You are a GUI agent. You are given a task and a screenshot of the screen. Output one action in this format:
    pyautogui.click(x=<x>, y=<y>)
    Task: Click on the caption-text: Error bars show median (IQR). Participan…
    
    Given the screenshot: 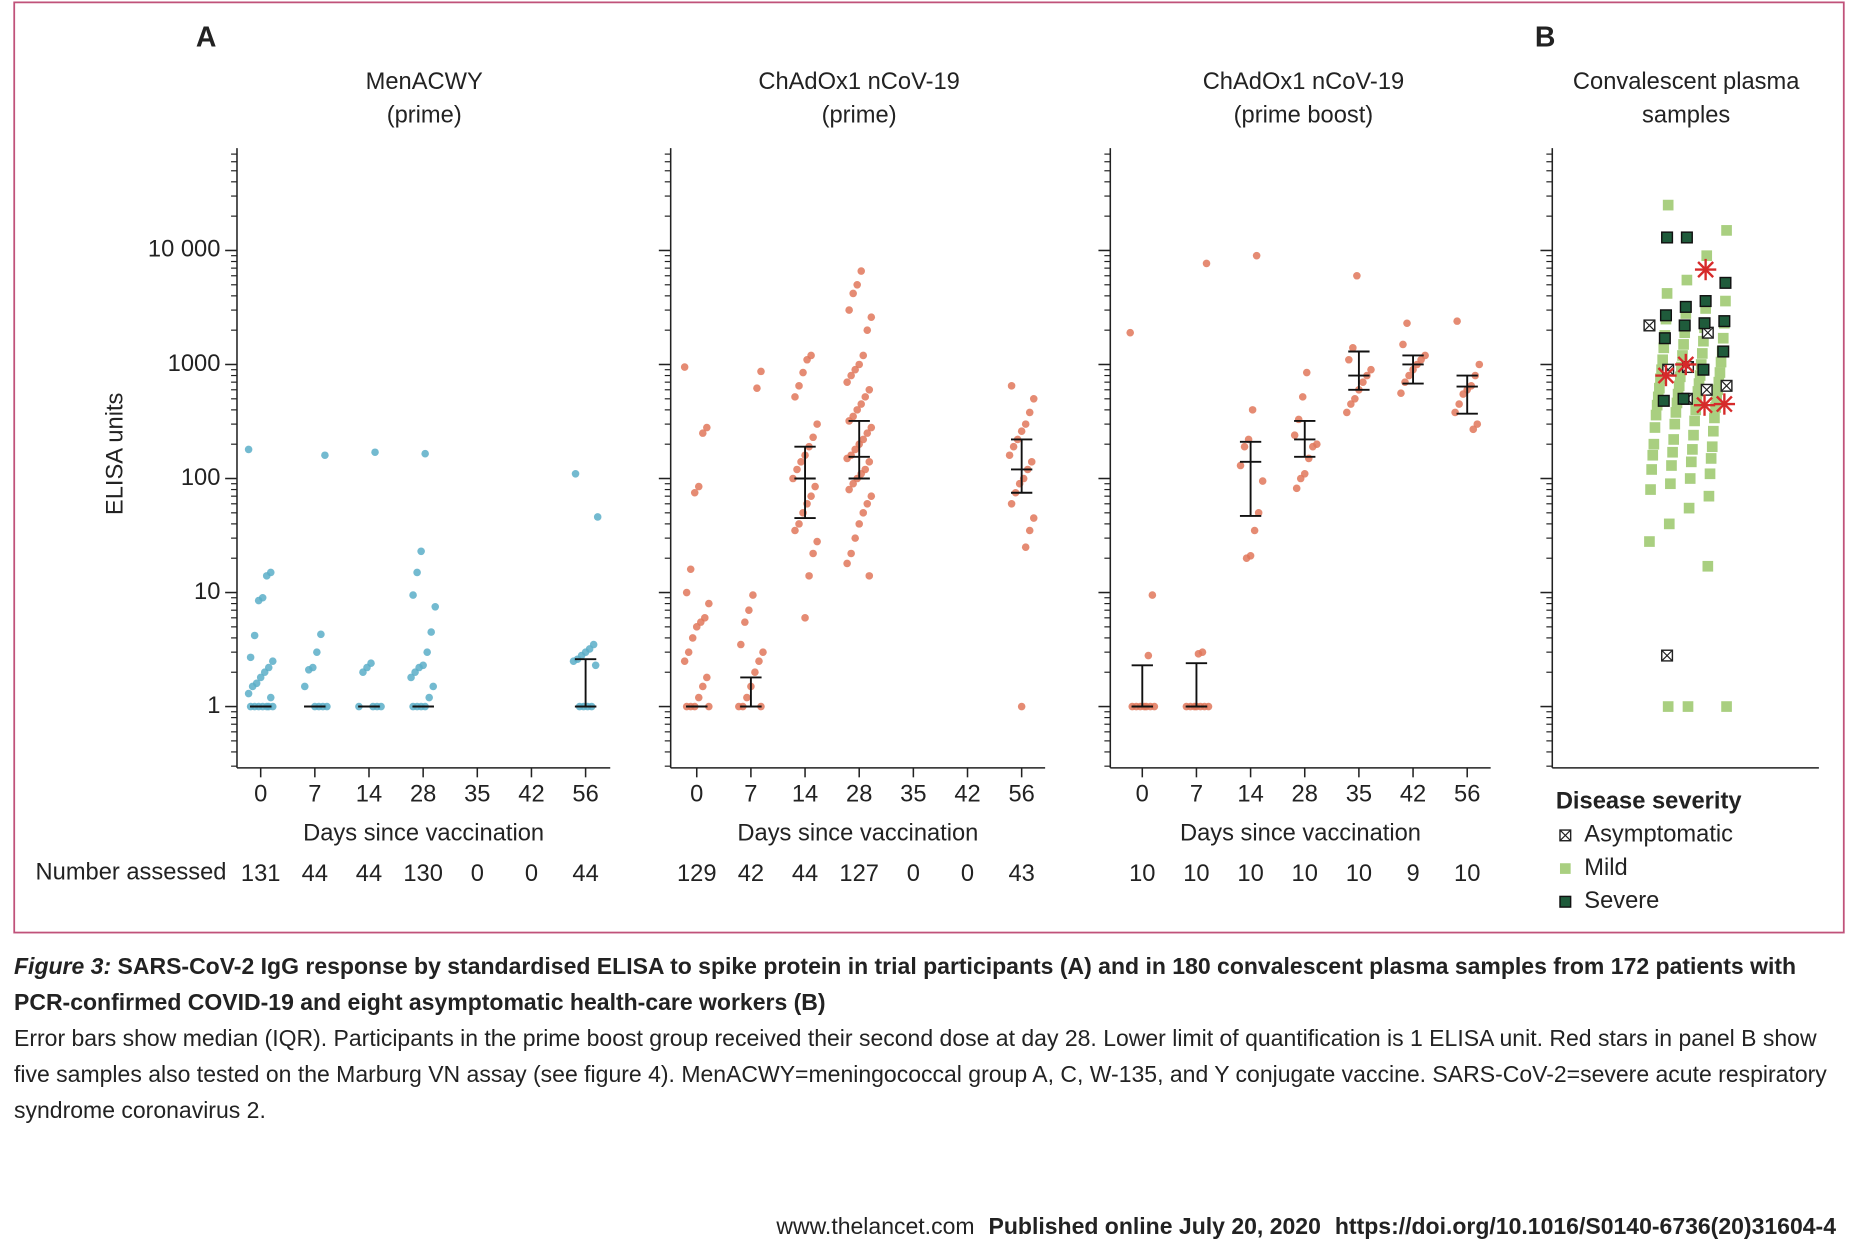 What is the action you would take?
    pyautogui.click(x=920, y=1074)
    